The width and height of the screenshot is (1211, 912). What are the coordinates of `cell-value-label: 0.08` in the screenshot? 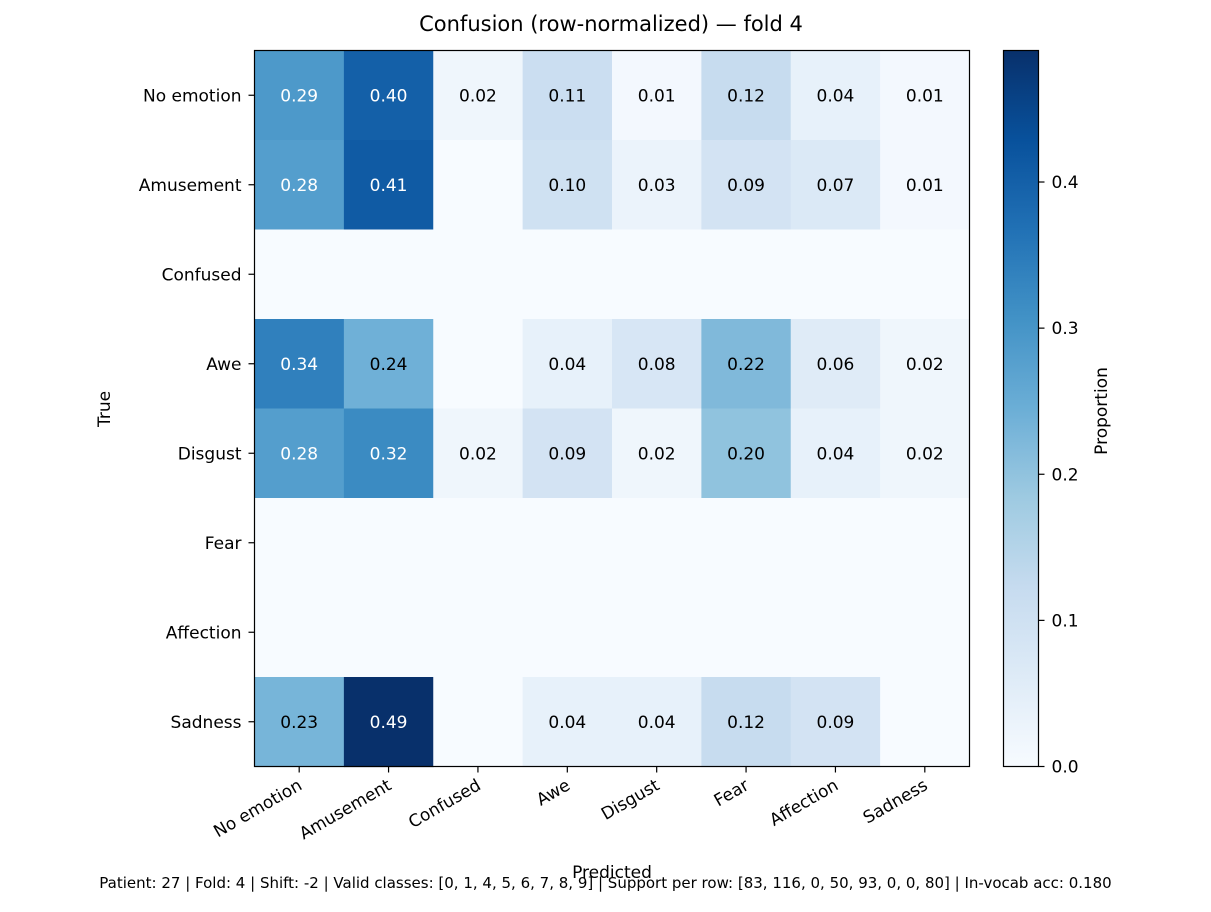 It's located at (657, 365).